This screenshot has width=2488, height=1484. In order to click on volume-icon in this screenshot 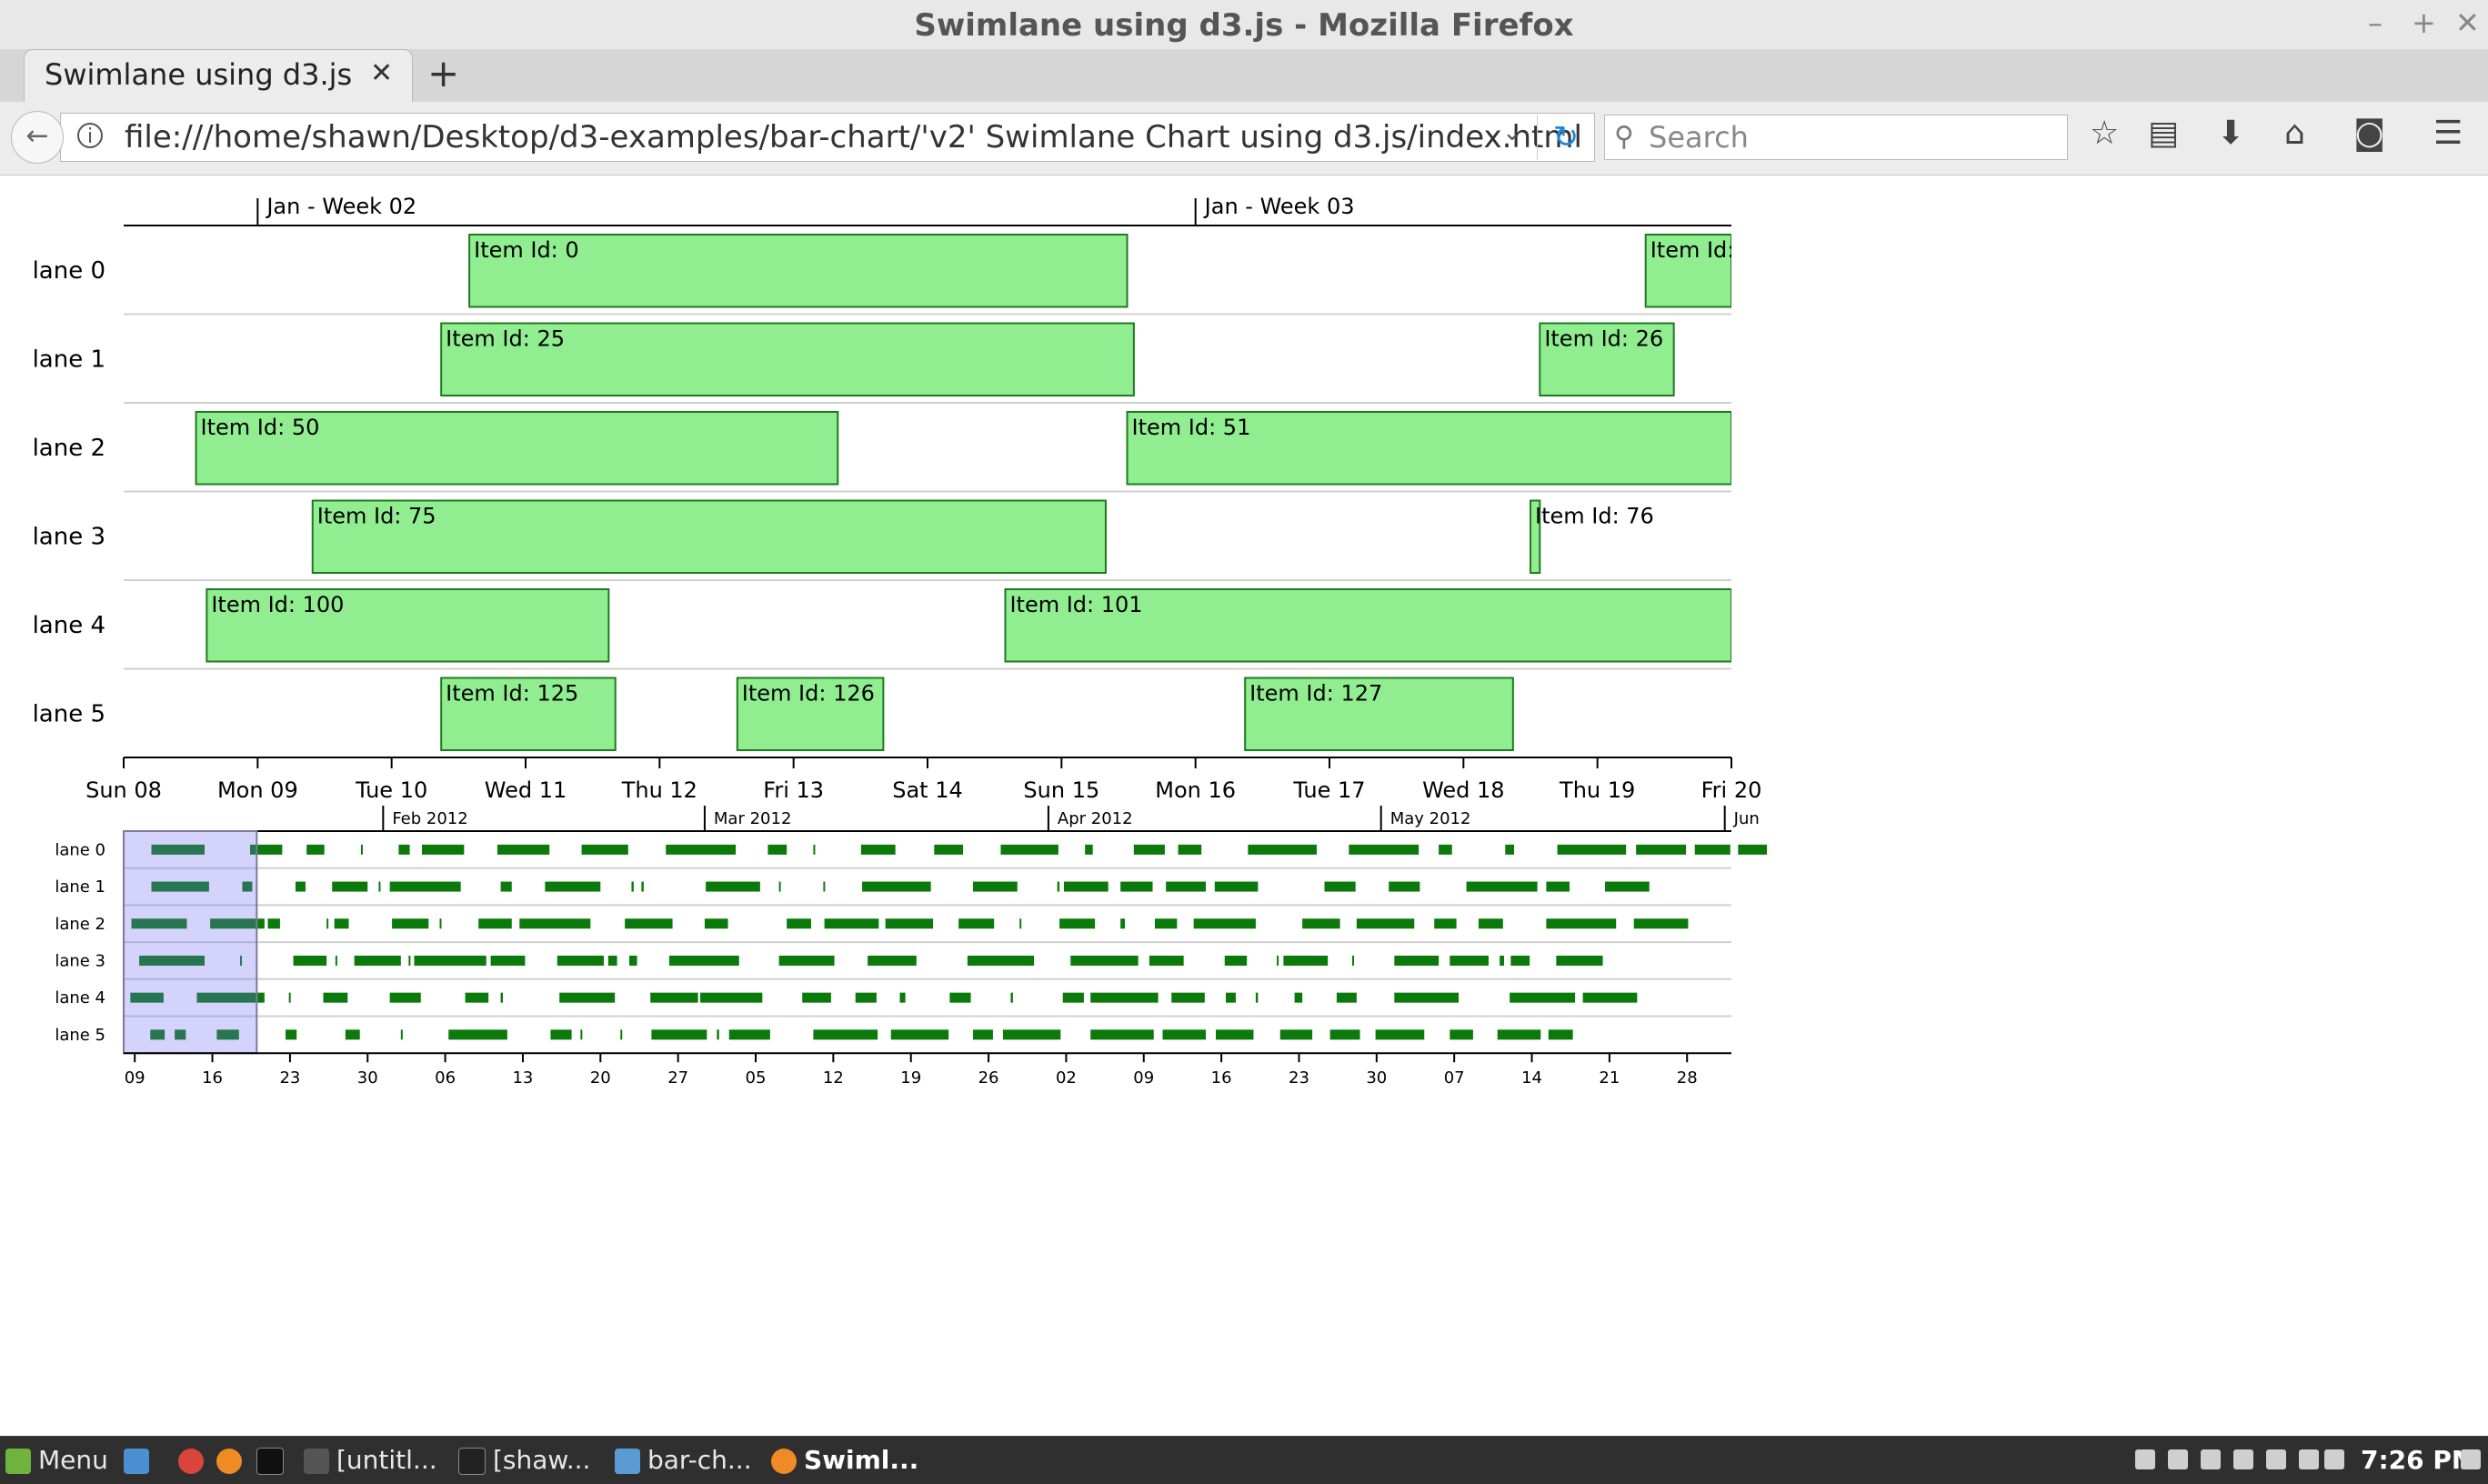, I will do `click(2243, 1459)`.